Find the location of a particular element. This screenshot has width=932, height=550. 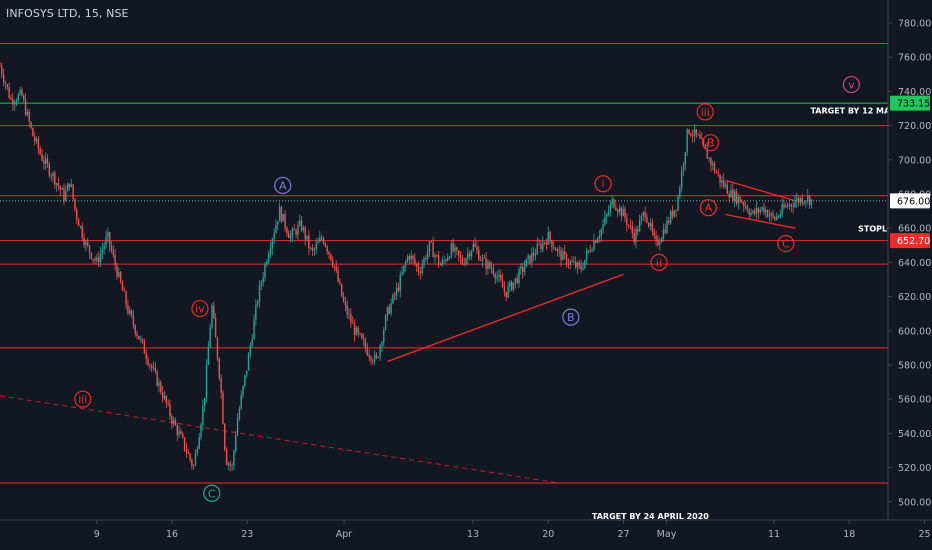

time-tick-label: 16 is located at coordinates (172, 534).